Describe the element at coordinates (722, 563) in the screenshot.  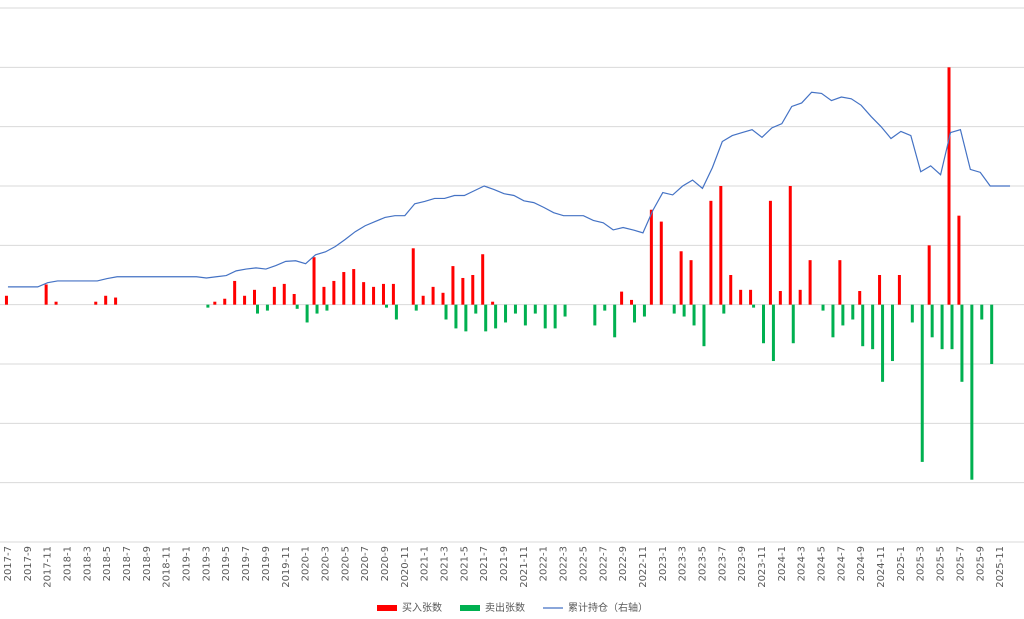
I see `x-tick-label: 2023-7` at that location.